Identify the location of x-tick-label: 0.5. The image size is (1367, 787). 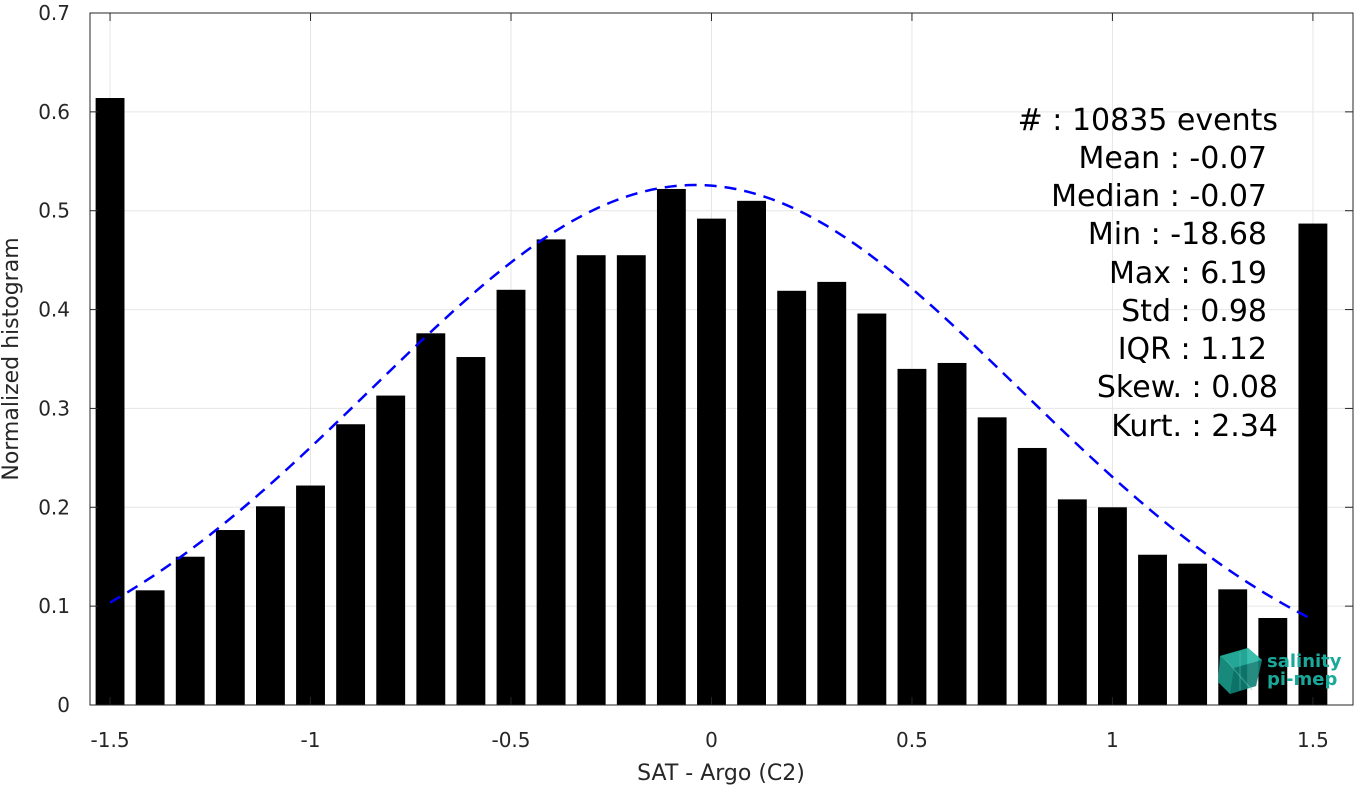
(912, 740).